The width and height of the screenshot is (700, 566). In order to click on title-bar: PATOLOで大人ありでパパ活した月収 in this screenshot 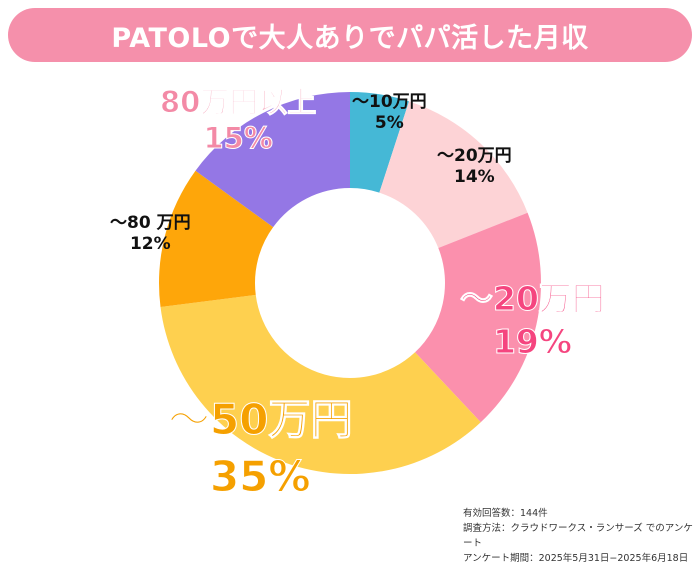, I will do `click(350, 35)`.